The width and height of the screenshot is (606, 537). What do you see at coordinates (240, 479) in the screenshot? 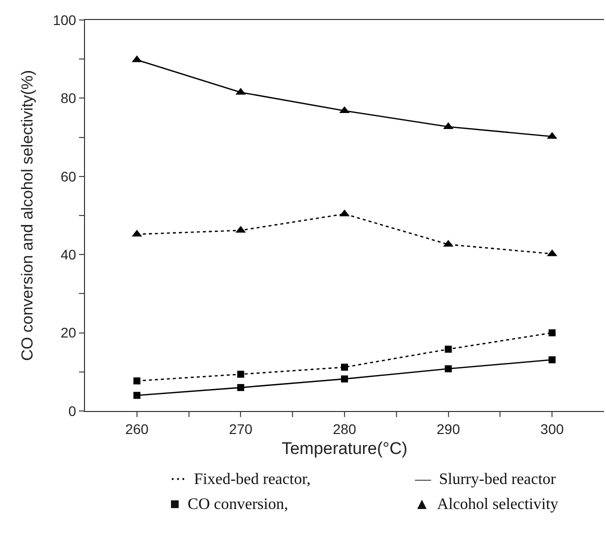
I see `text: ⋯ Fixed-bed reactor,` at bounding box center [240, 479].